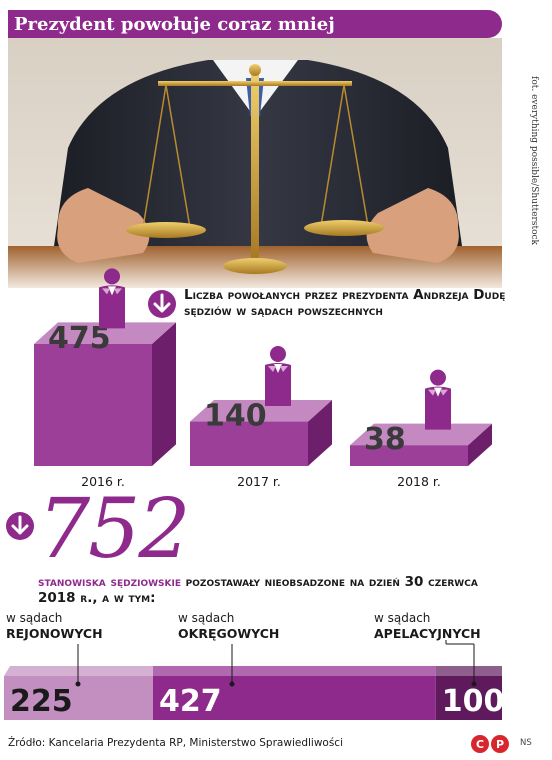  What do you see at coordinates (526, 743) in the screenshot?
I see `author-initials: NS` at bounding box center [526, 743].